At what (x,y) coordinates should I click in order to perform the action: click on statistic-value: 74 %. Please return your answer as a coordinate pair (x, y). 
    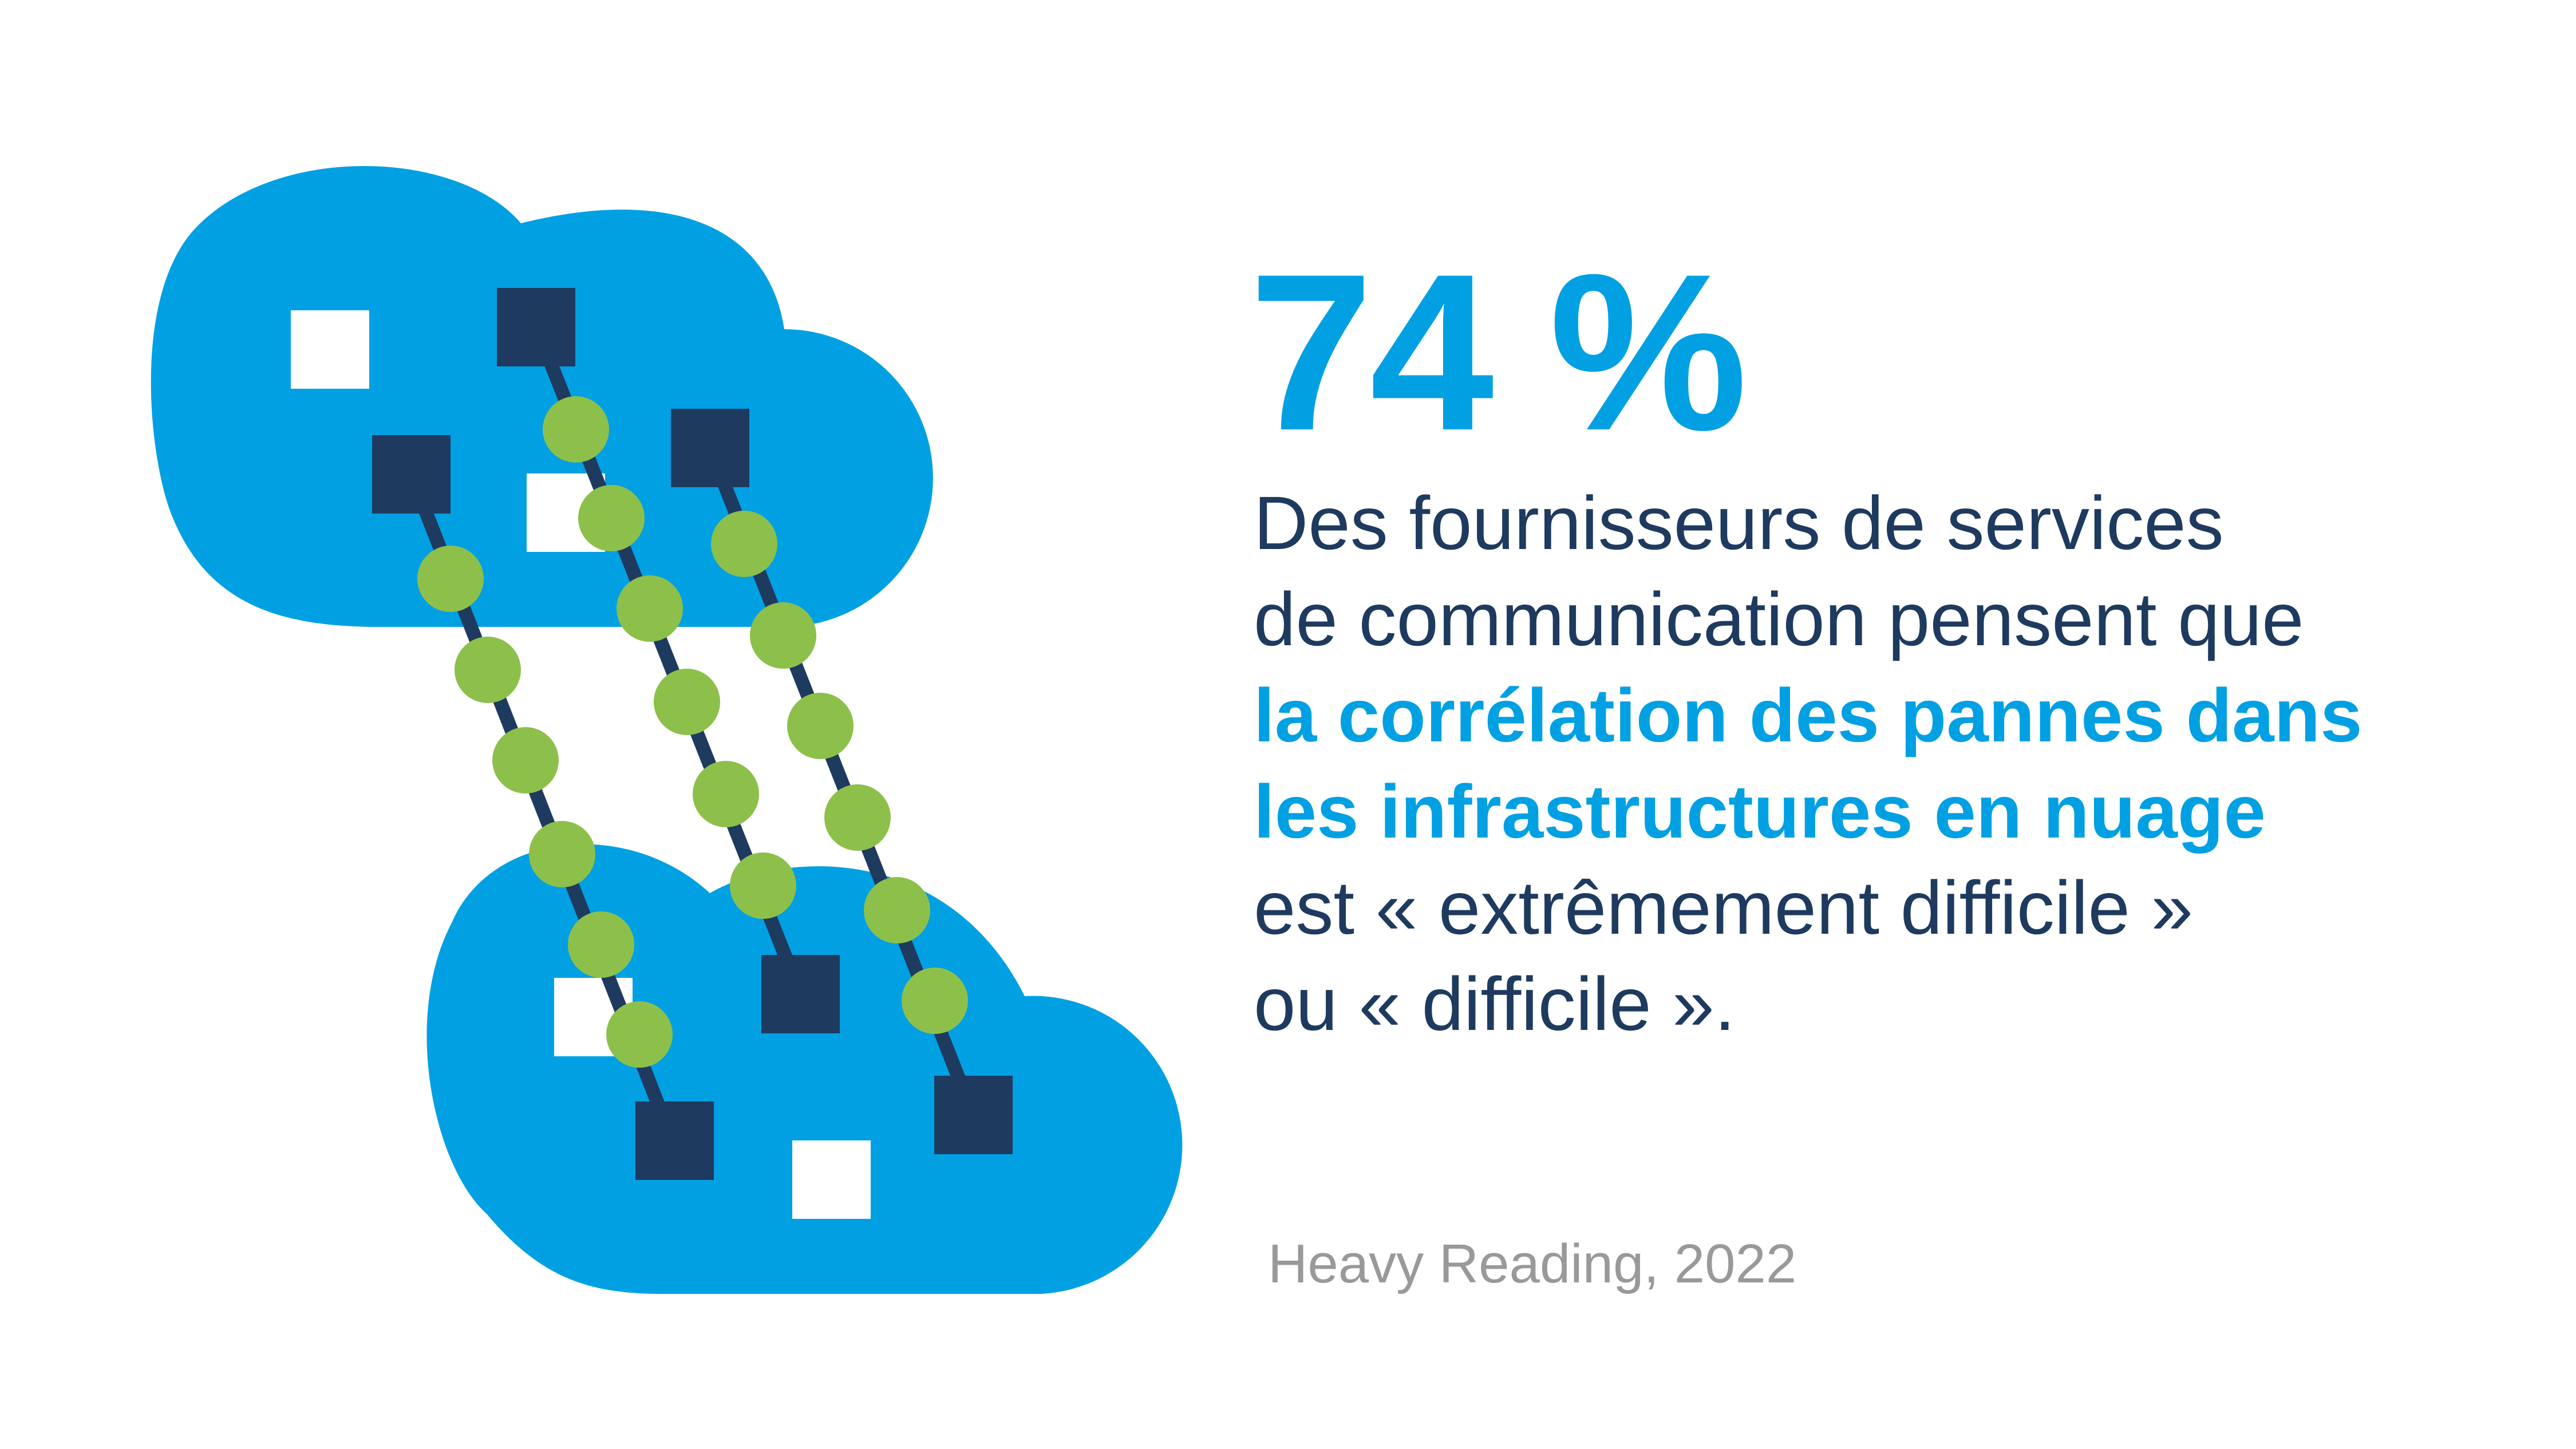
    Looking at the image, I should click on (1498, 352).